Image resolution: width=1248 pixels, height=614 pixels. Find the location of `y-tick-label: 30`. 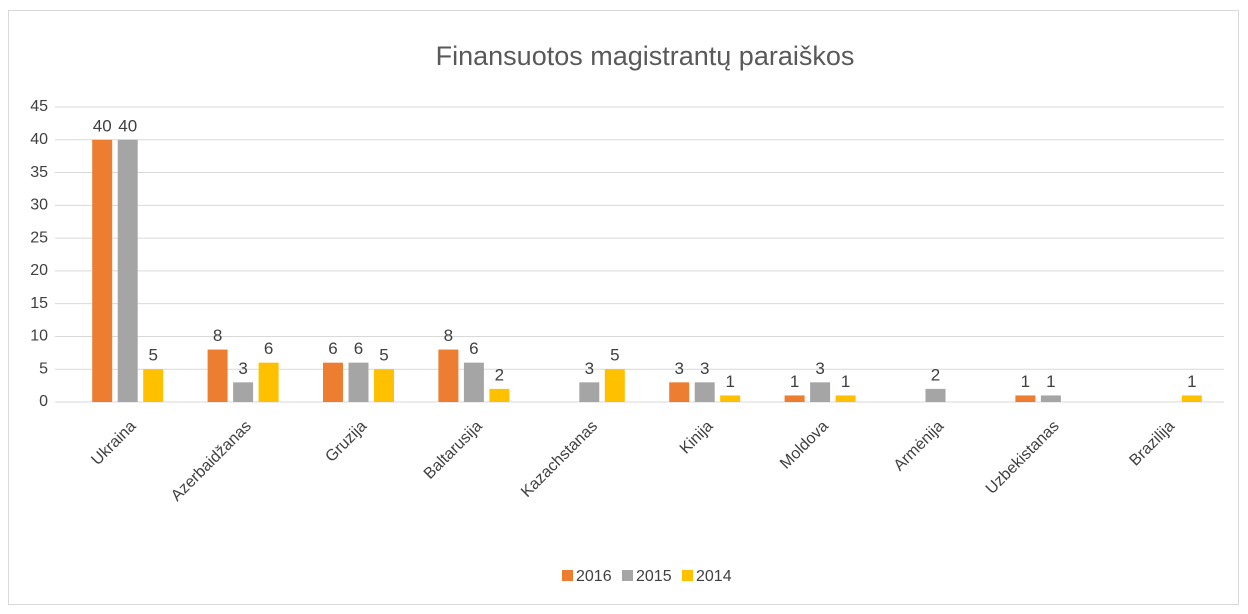

y-tick-label: 30 is located at coordinates (39, 205).